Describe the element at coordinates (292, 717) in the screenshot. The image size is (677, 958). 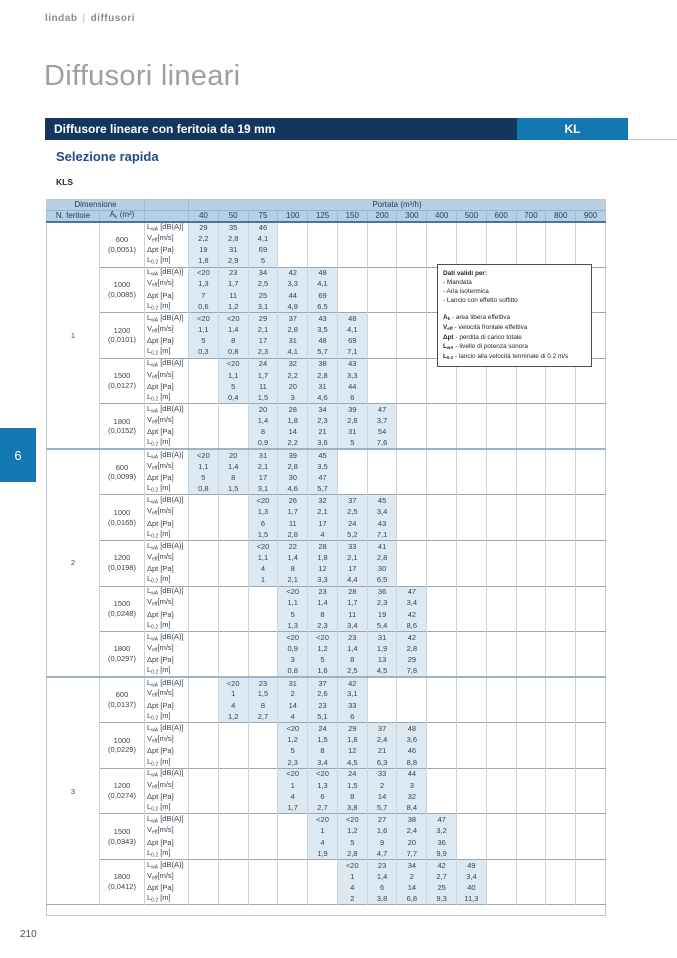
I see `value-cell: 4` at that location.